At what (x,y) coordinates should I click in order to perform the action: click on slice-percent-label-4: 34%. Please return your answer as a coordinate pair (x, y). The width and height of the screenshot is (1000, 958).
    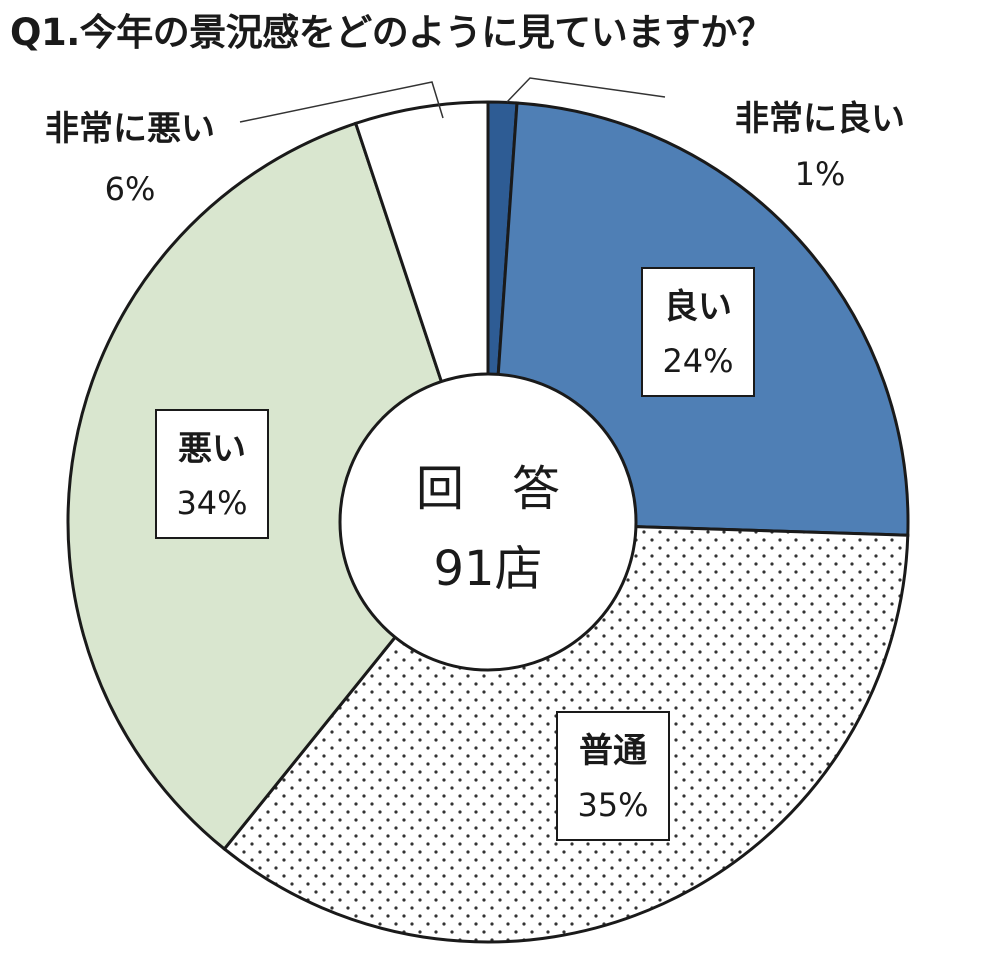
    Looking at the image, I should click on (211, 503).